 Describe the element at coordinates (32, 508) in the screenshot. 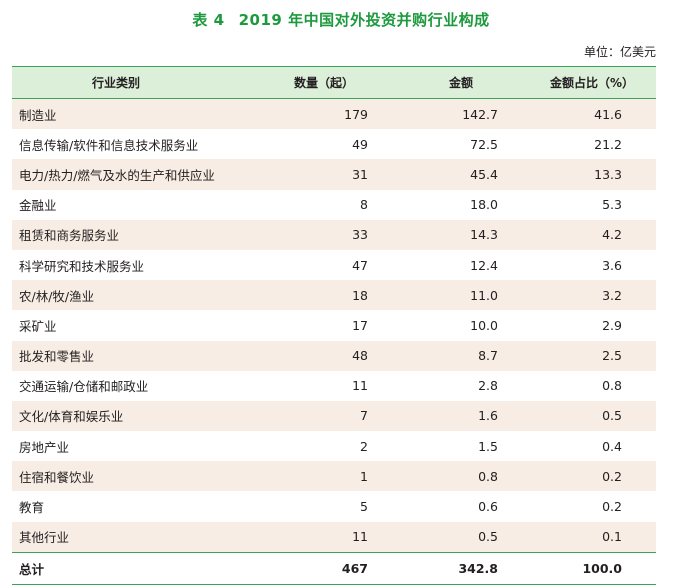

I see `industry-cell: 教育` at that location.